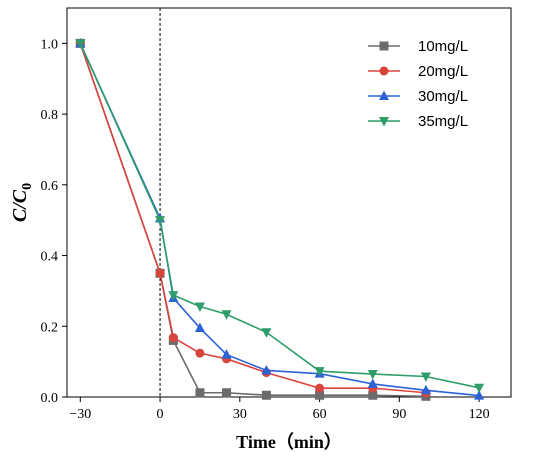  I want to click on y-tick-label: 0.4, so click(50, 257).